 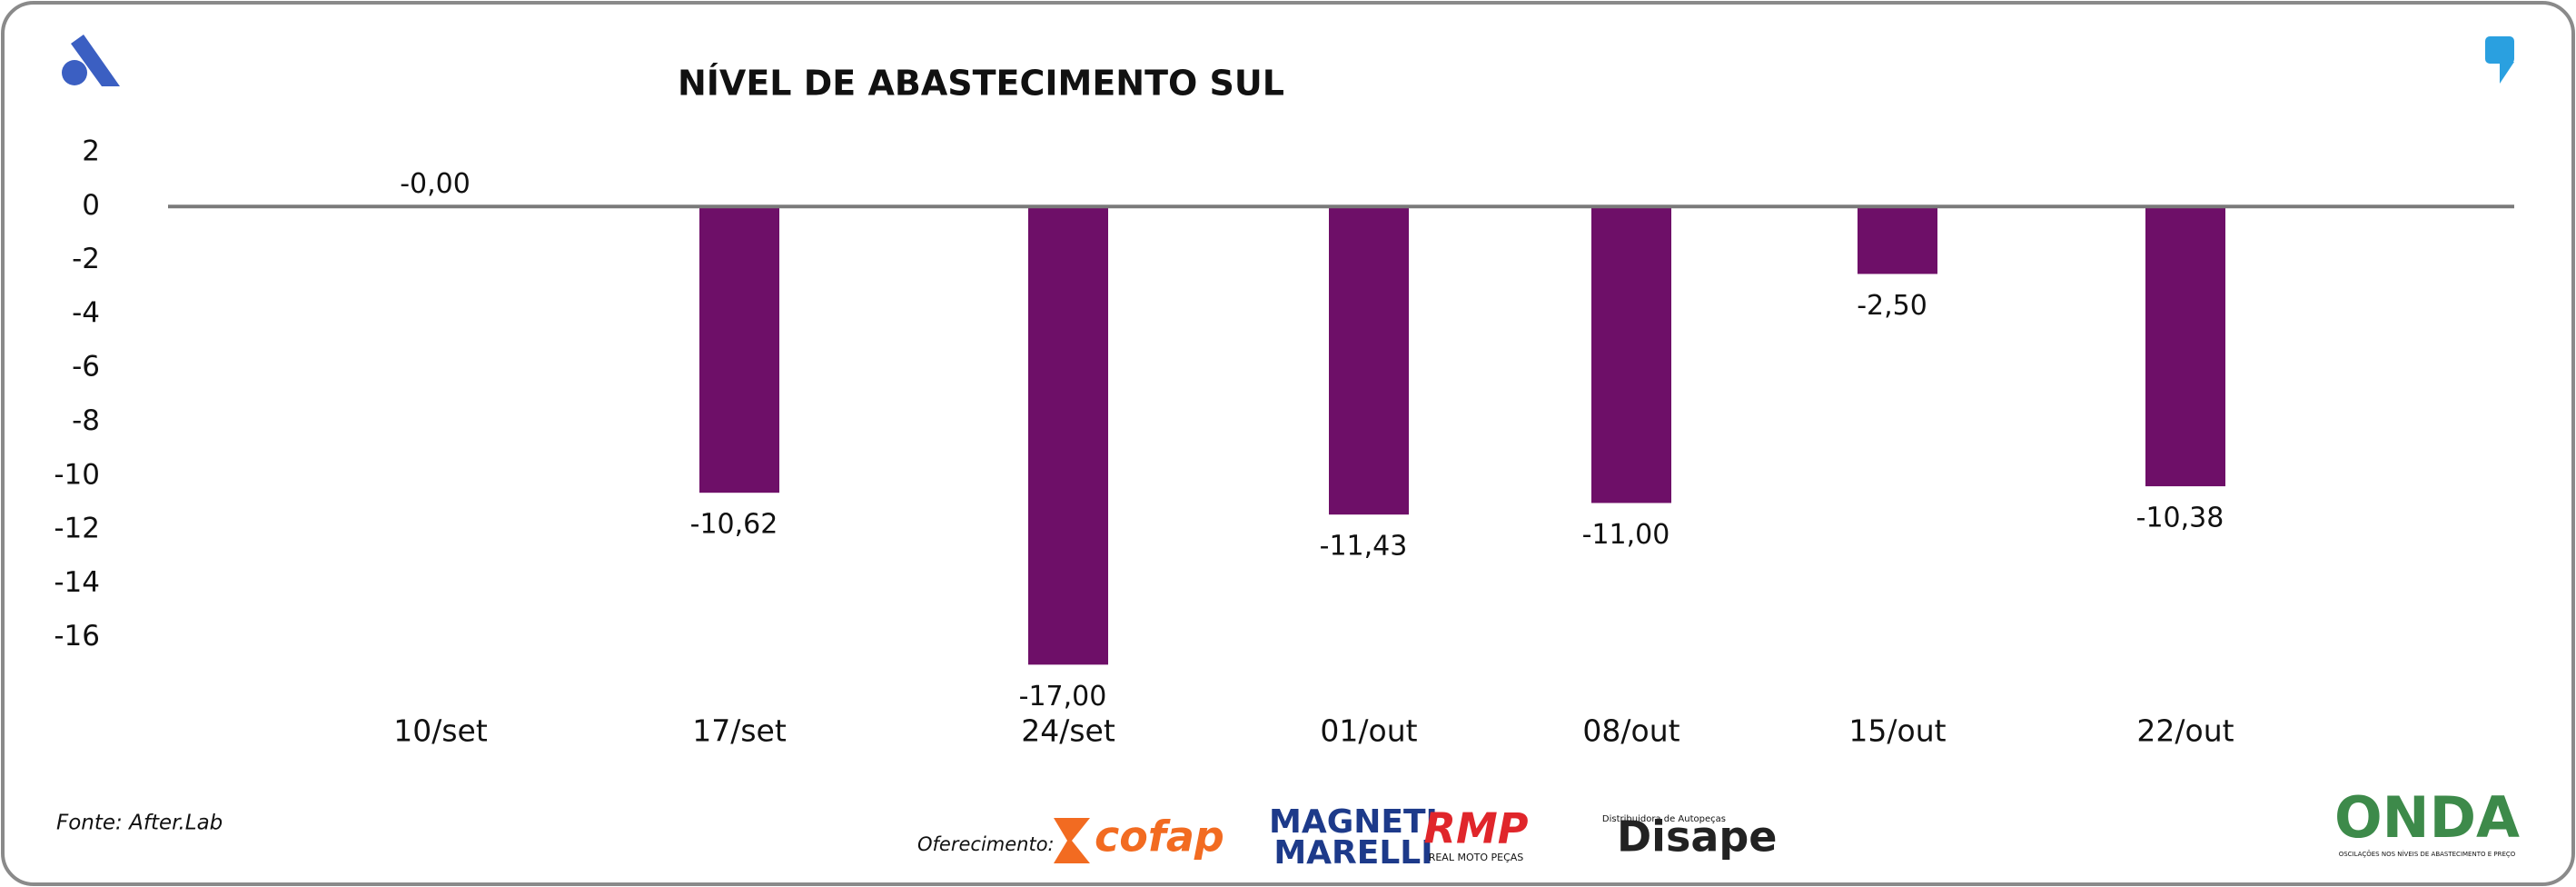 What do you see at coordinates (1159, 837) in the screenshot?
I see `sponsor-cofap: cofap` at bounding box center [1159, 837].